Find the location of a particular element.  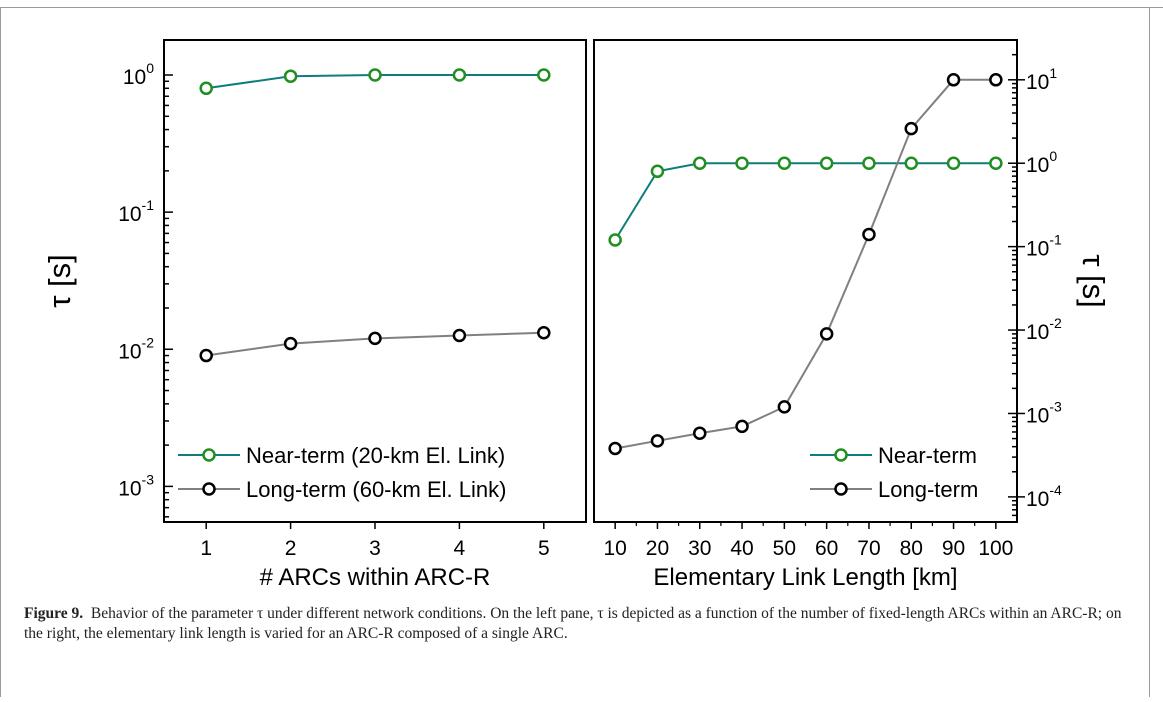

x-tick-label: 70 is located at coordinates (868, 548).